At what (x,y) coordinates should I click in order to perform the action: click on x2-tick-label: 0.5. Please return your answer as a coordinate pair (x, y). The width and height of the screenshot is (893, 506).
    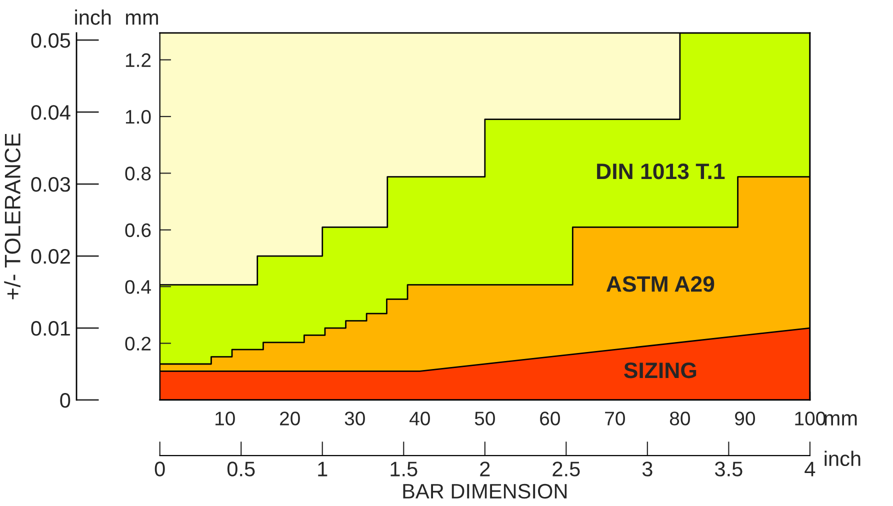
    Looking at the image, I should click on (241, 469).